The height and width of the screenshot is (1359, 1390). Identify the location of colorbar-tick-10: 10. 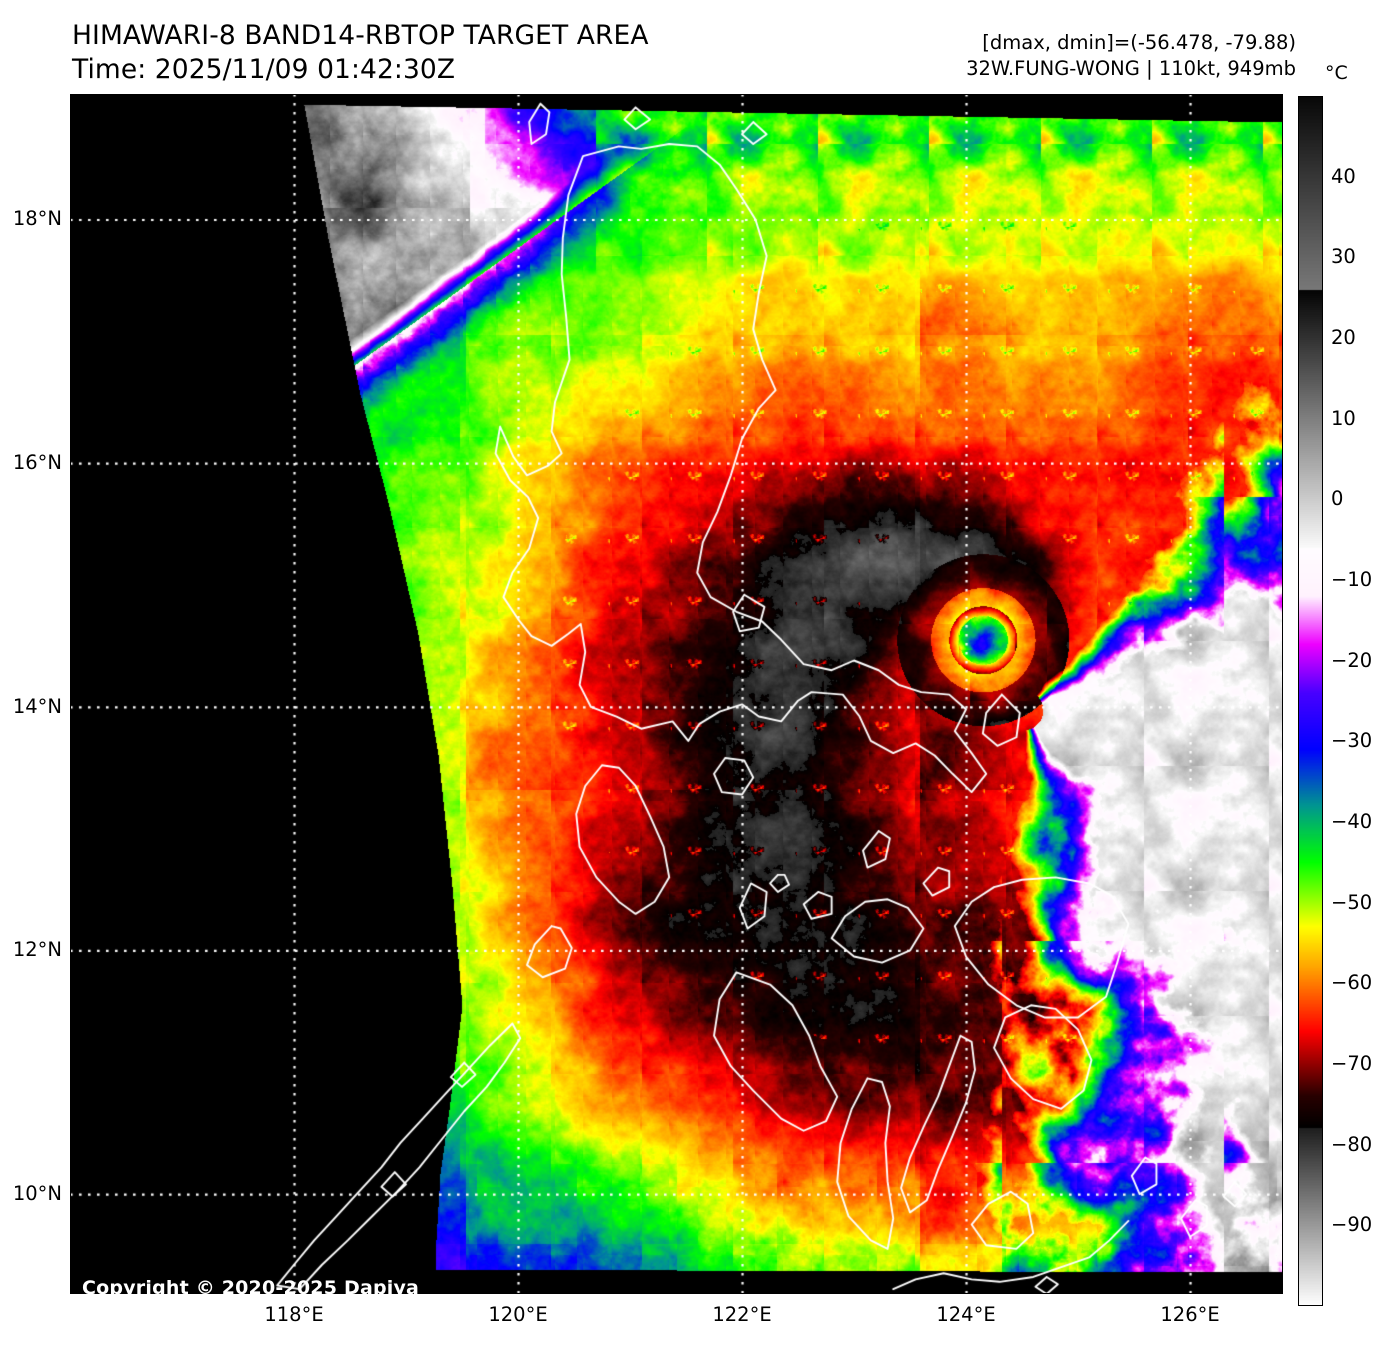
(1343, 418).